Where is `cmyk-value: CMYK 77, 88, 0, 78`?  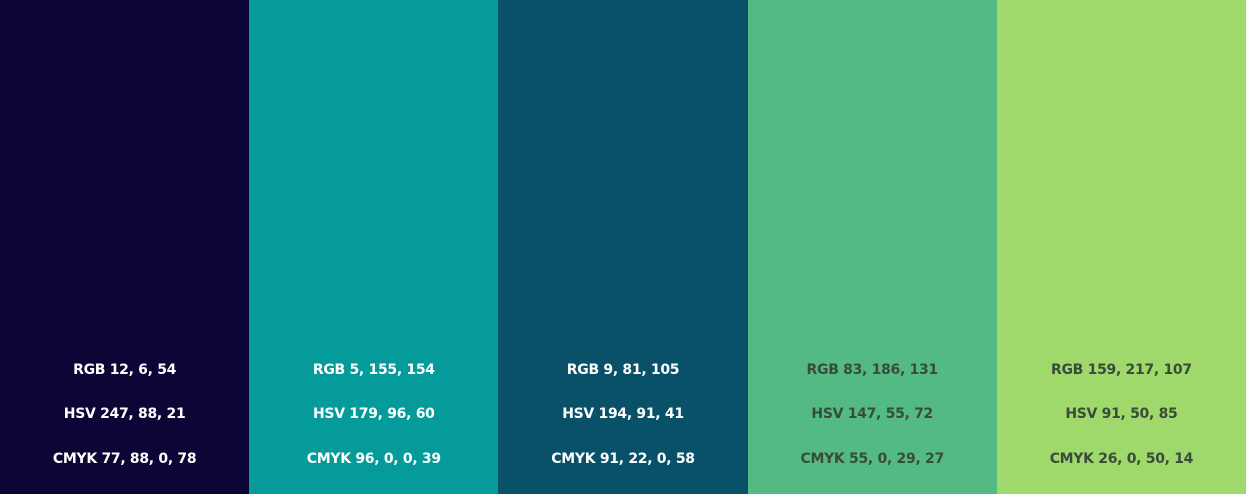
cmyk-value: CMYK 77, 88, 0, 78 is located at coordinates (124, 459).